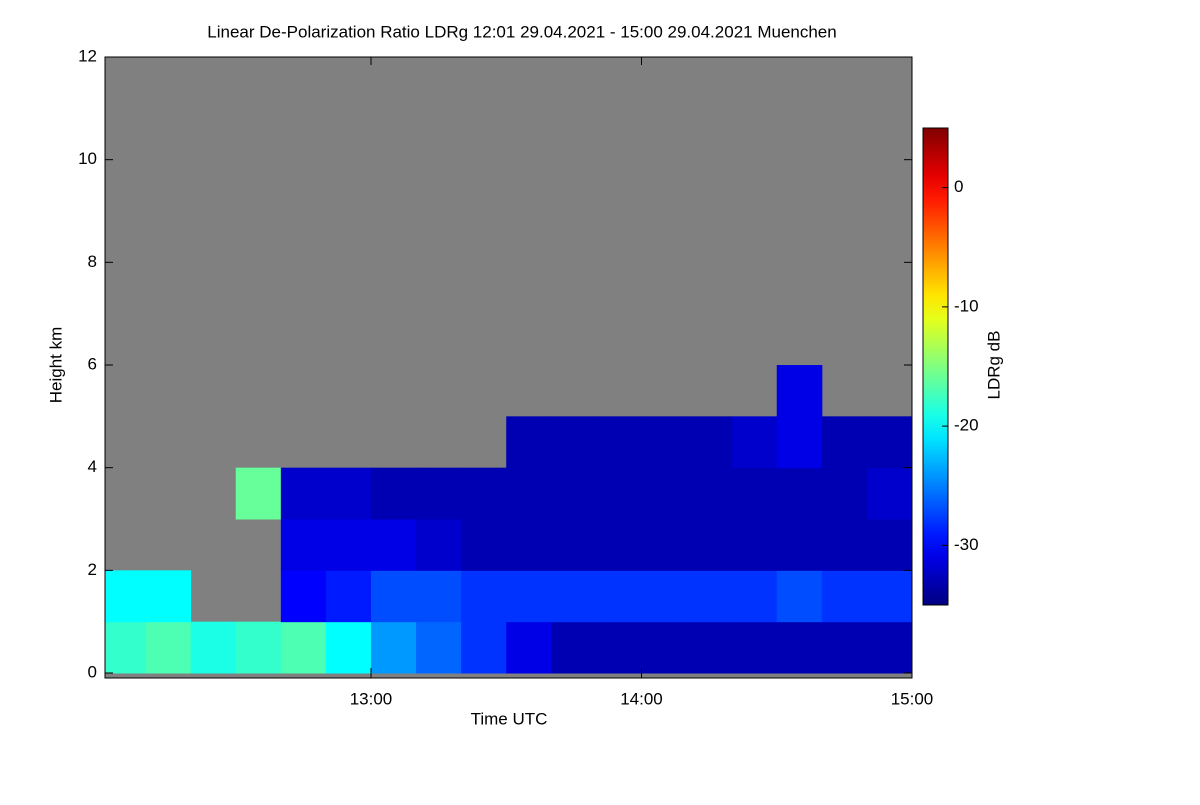  Describe the element at coordinates (958, 186) in the screenshot. I see `colorbar-tick-label: 0` at that location.